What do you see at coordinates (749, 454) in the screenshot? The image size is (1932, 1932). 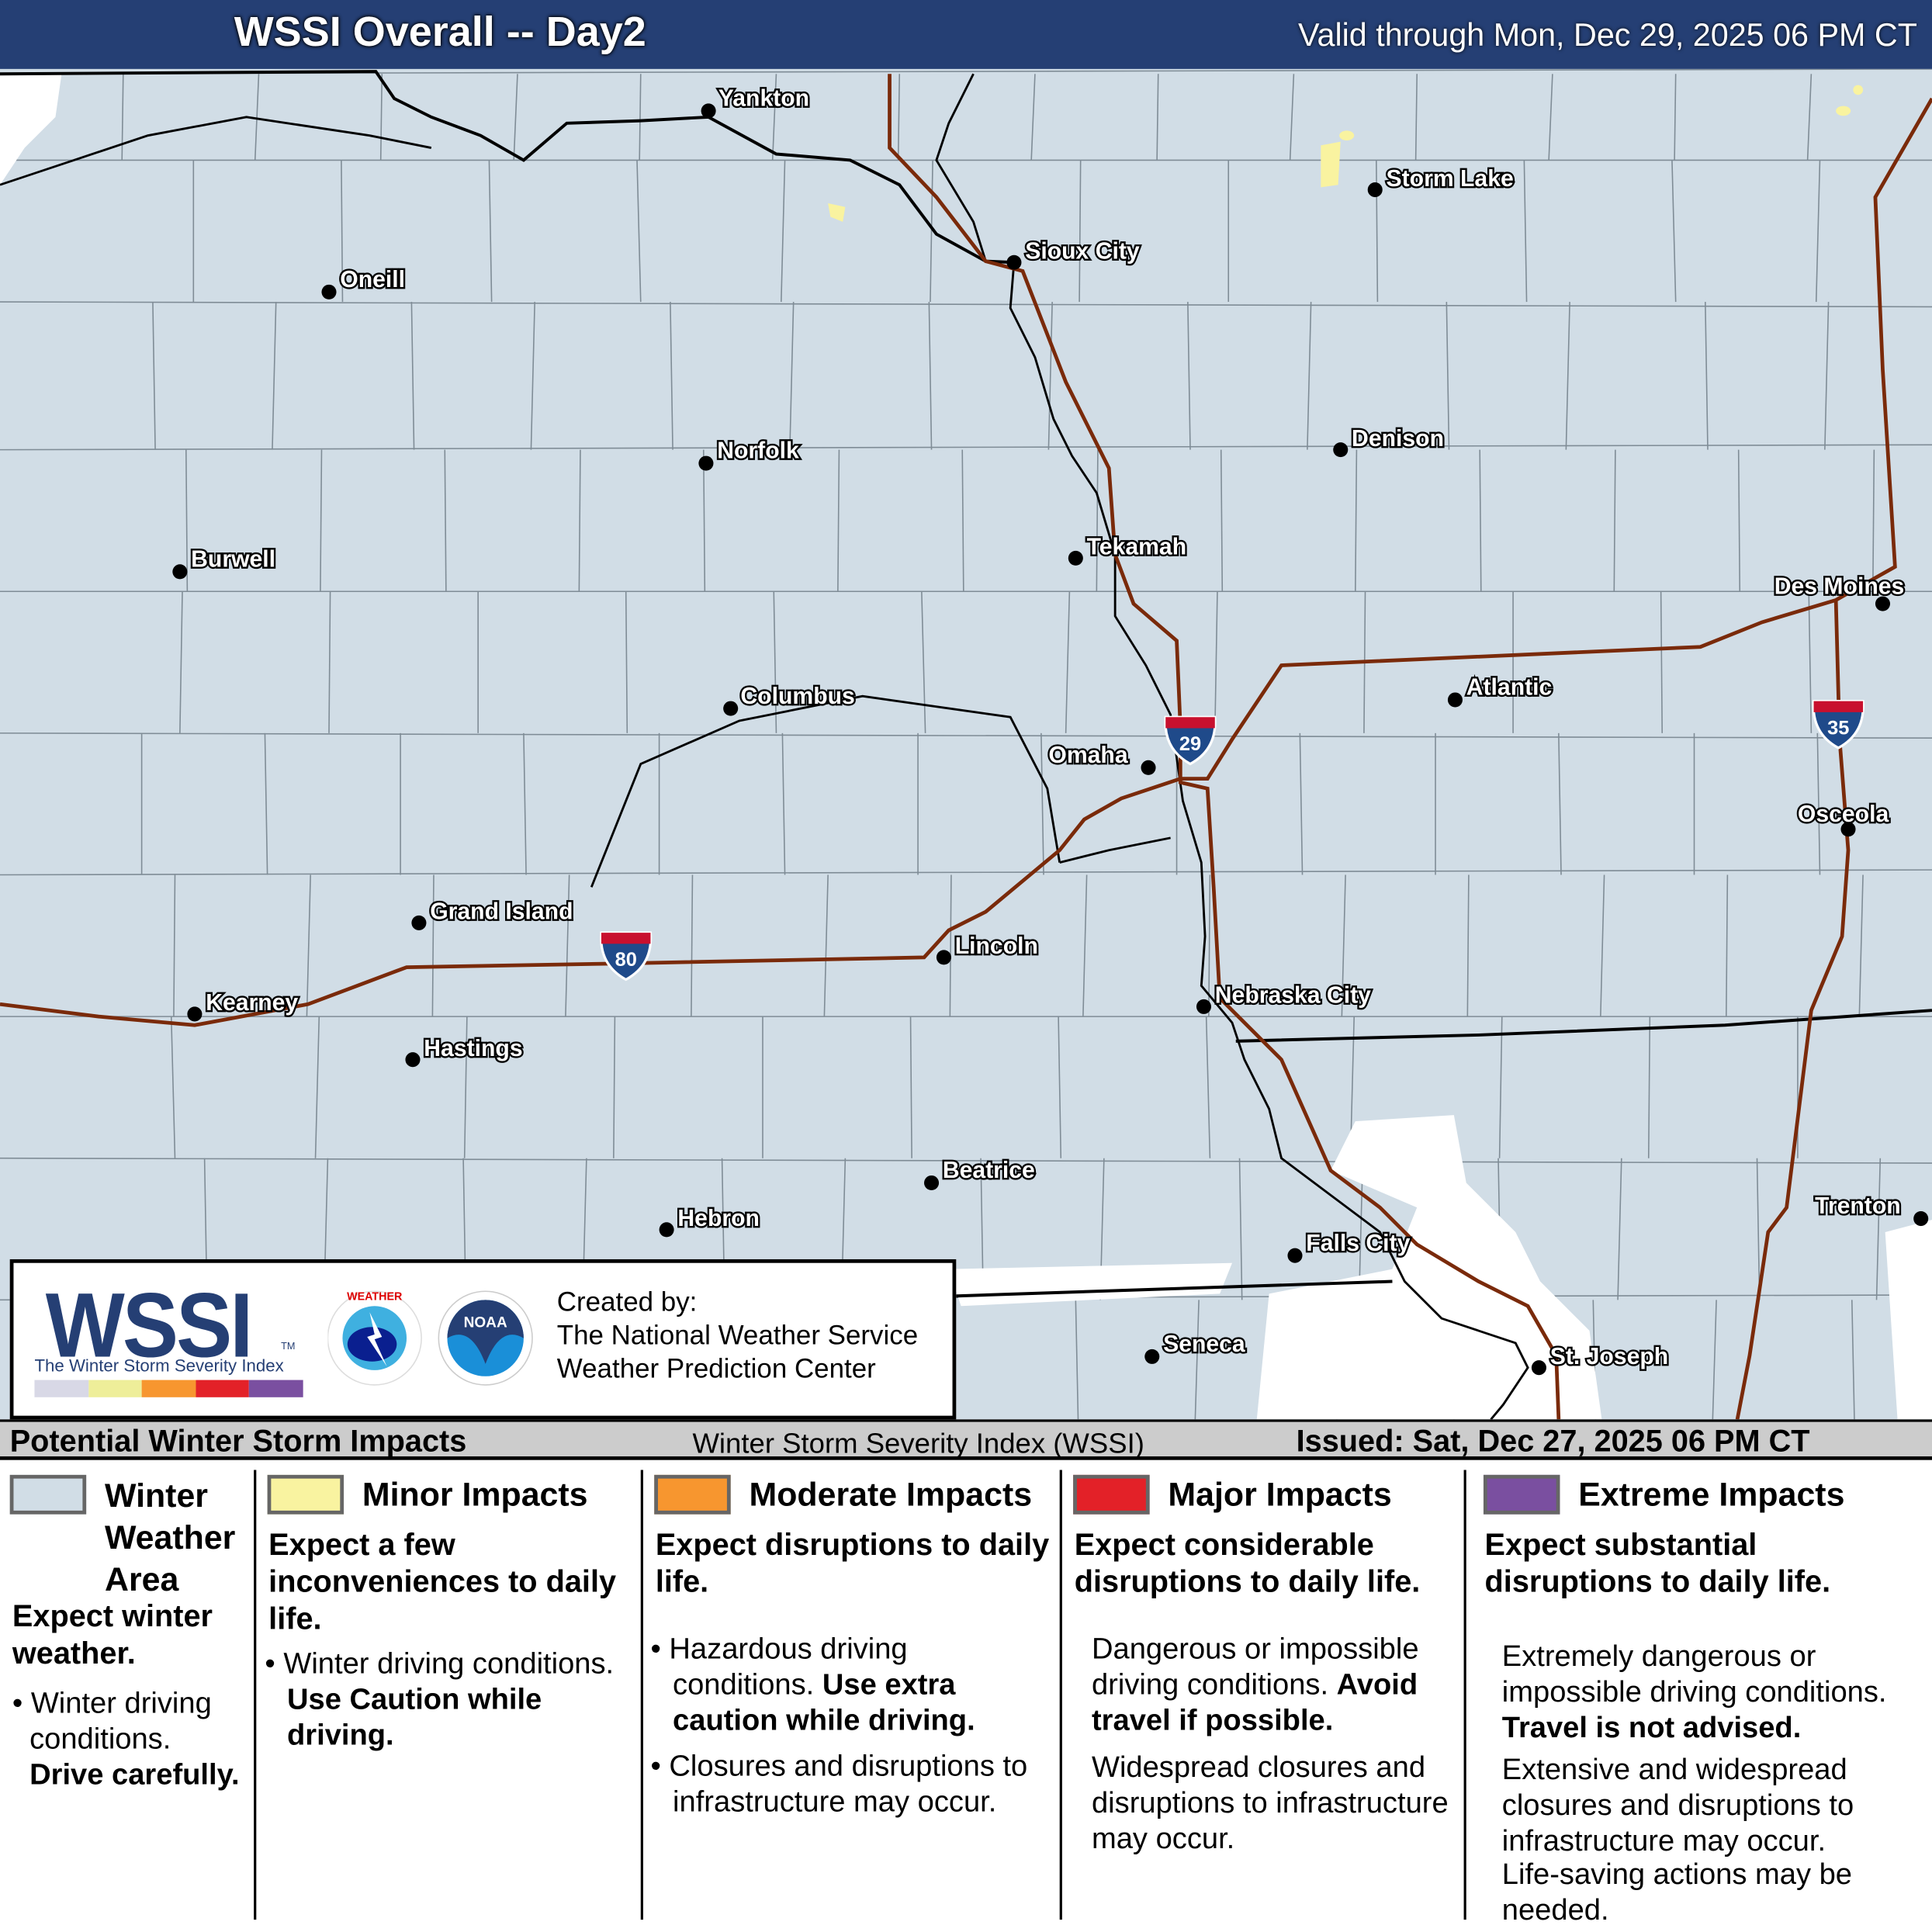 I see `city-norfolk: Norfolk` at bounding box center [749, 454].